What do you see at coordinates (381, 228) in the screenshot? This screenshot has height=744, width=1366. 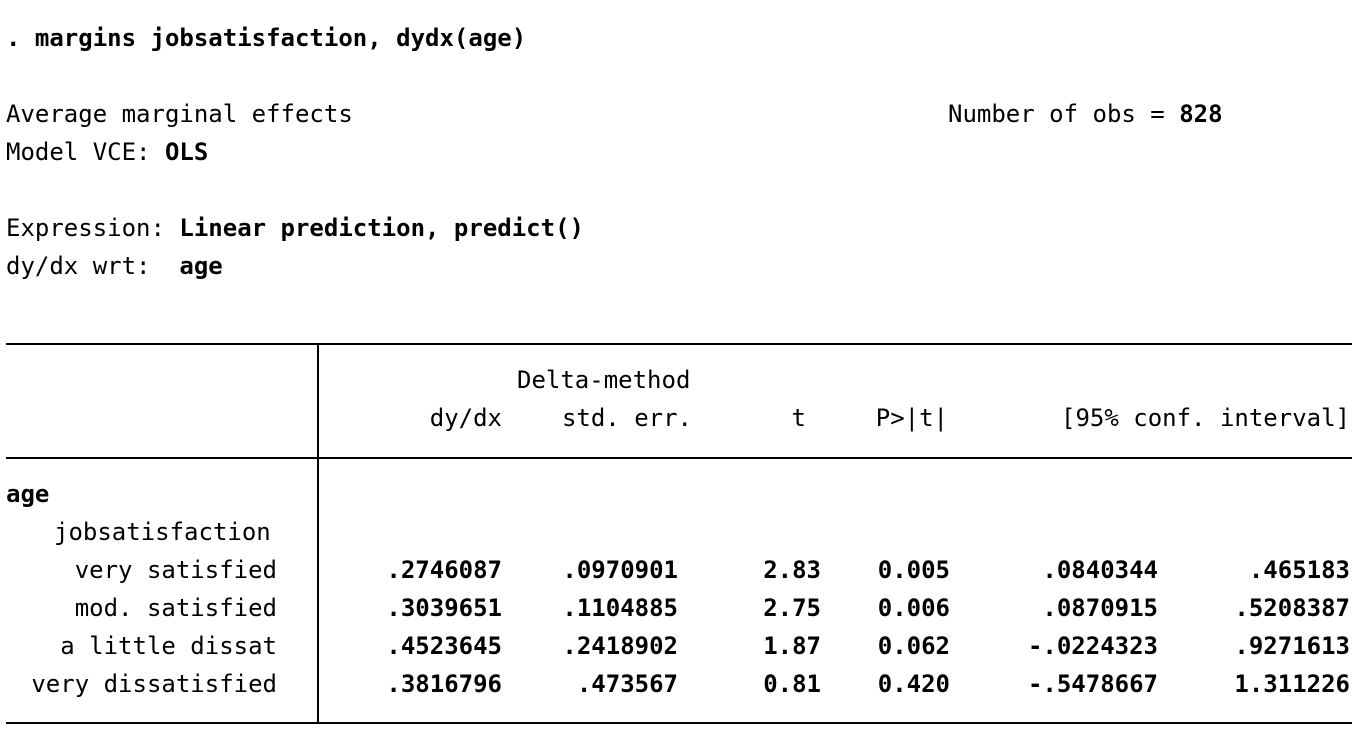 I see `expression-value: Linear prediction, predict()` at bounding box center [381, 228].